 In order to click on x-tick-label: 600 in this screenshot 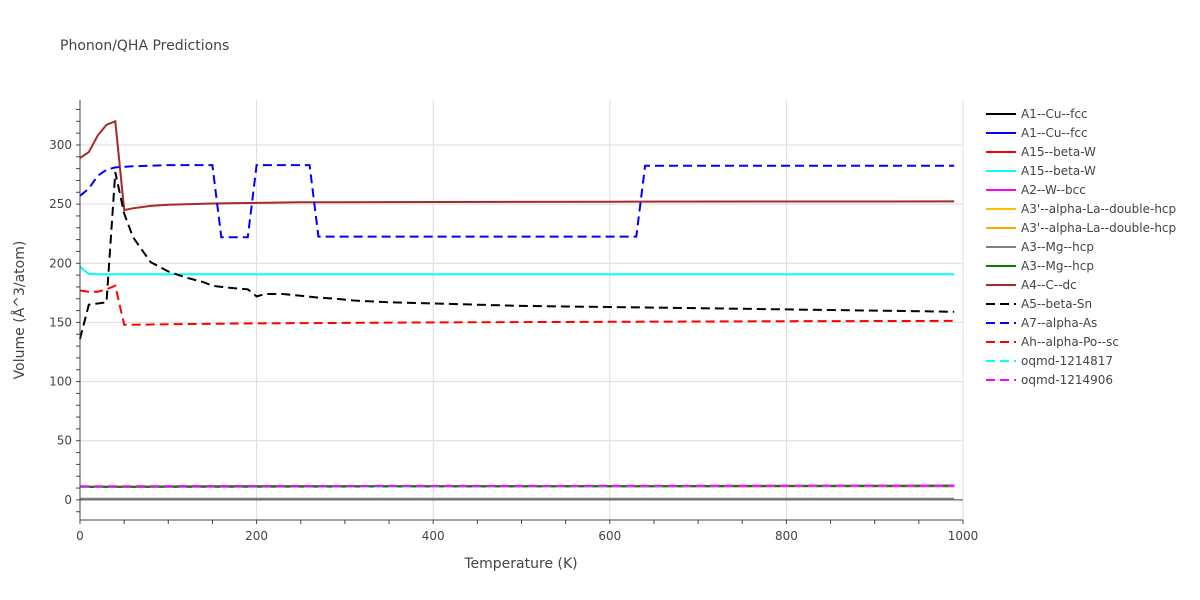, I will do `click(609, 536)`.